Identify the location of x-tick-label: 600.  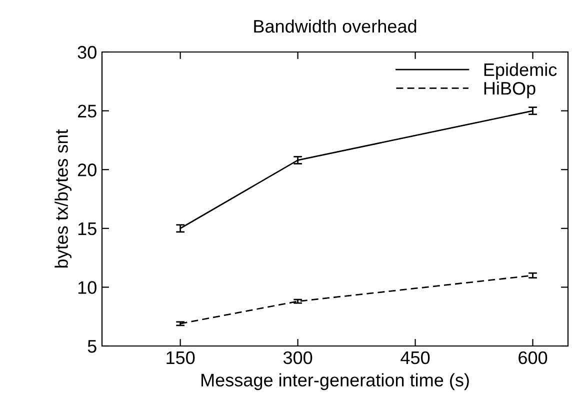
(533, 357).